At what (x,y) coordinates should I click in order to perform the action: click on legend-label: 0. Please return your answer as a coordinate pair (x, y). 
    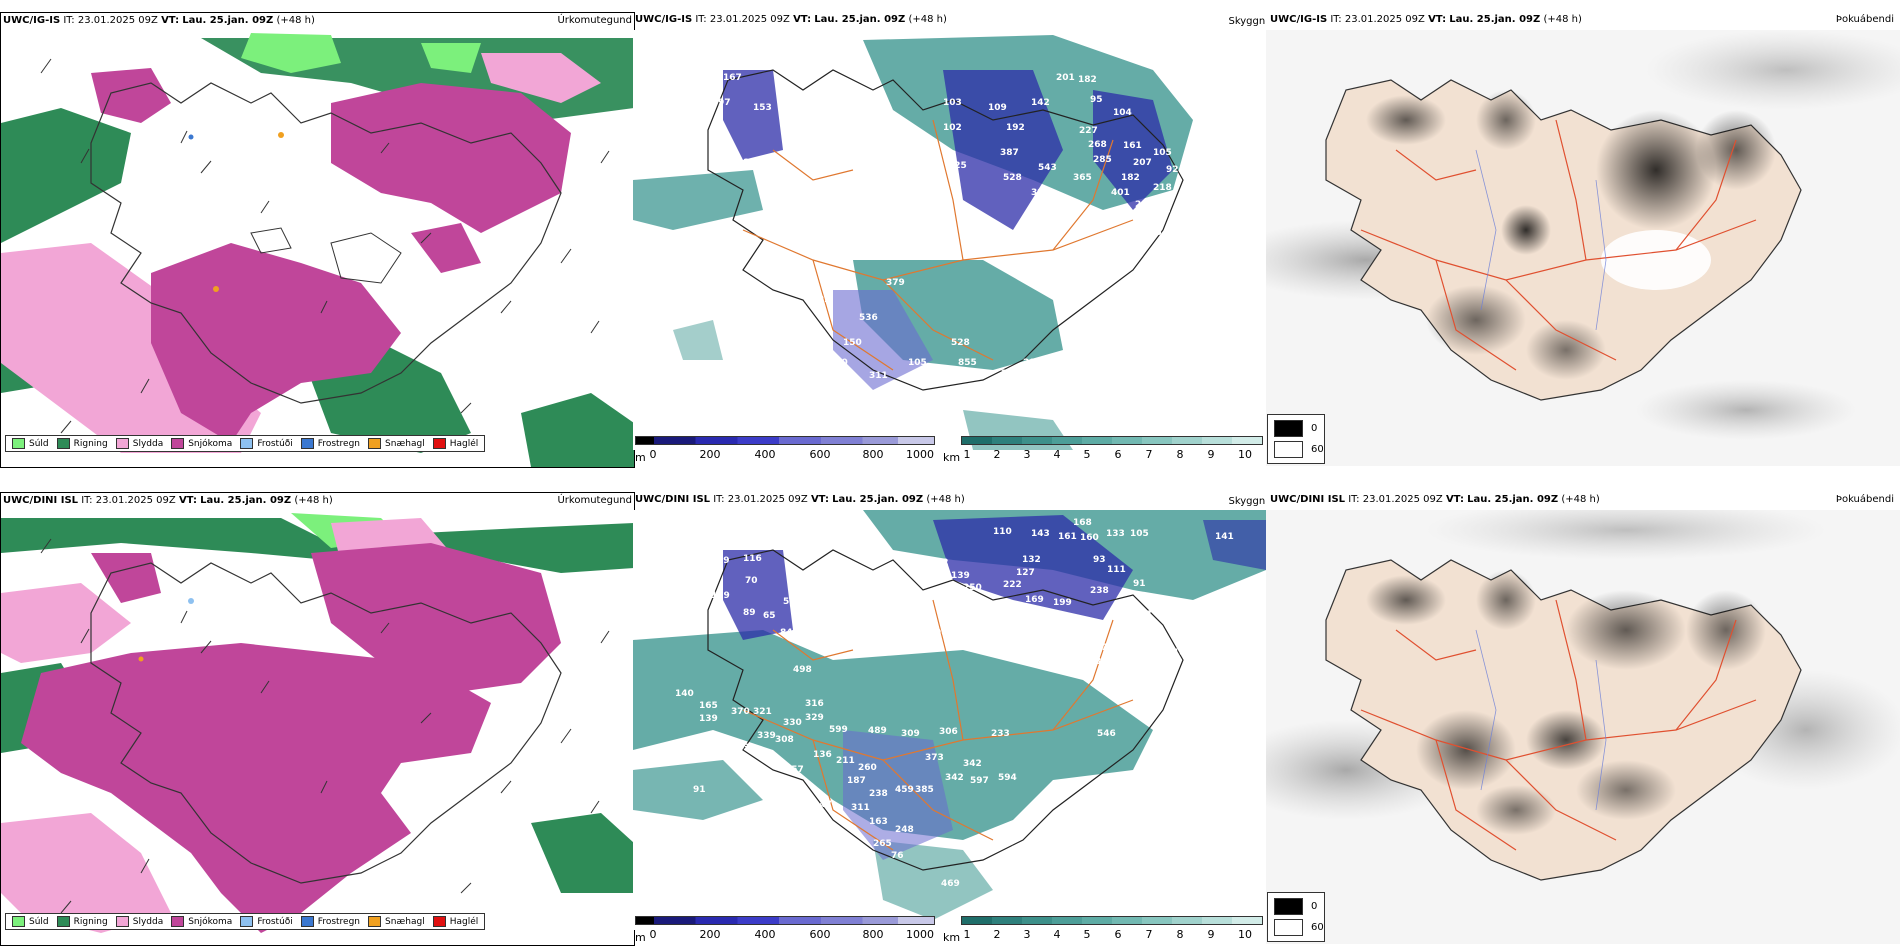
    Looking at the image, I should click on (1314, 428).